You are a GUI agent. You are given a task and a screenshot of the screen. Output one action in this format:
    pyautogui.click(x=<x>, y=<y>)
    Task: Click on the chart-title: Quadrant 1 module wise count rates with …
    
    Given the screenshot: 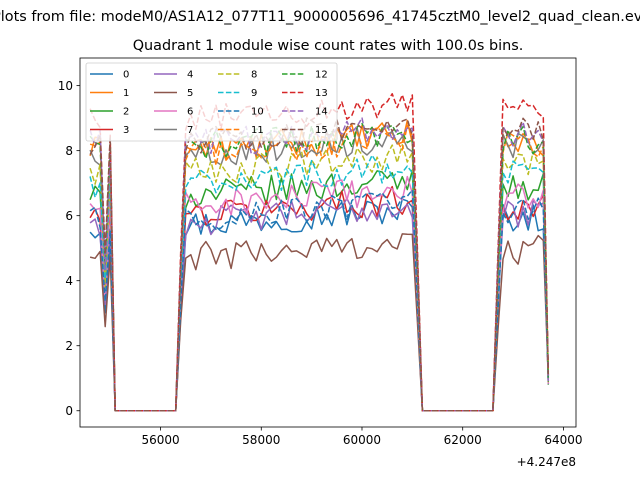 What is the action you would take?
    pyautogui.click(x=328, y=46)
    